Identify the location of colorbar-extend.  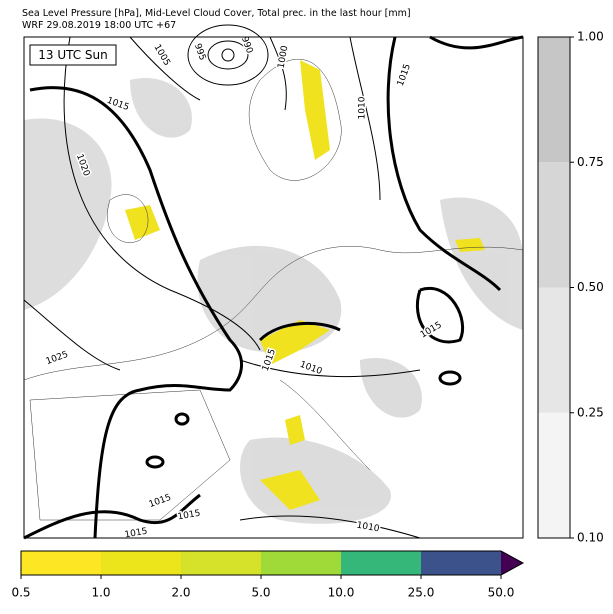
(512, 563).